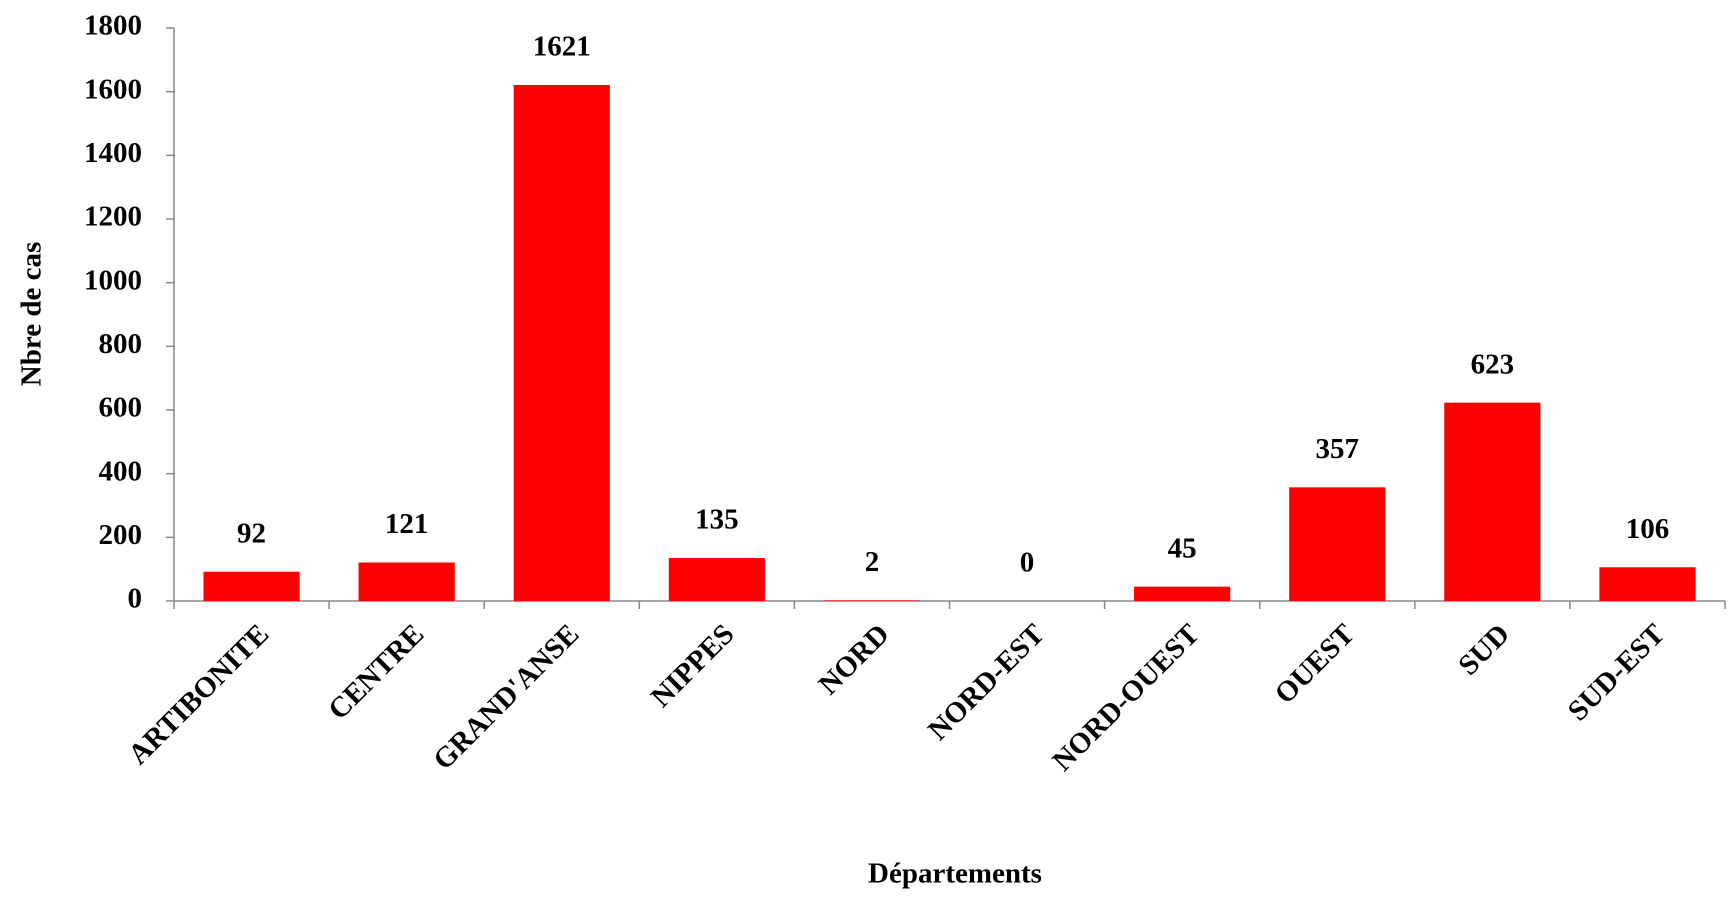 The image size is (1729, 897). What do you see at coordinates (1125, 697) in the screenshot?
I see `x-tick-label: NORD-OUEST` at bounding box center [1125, 697].